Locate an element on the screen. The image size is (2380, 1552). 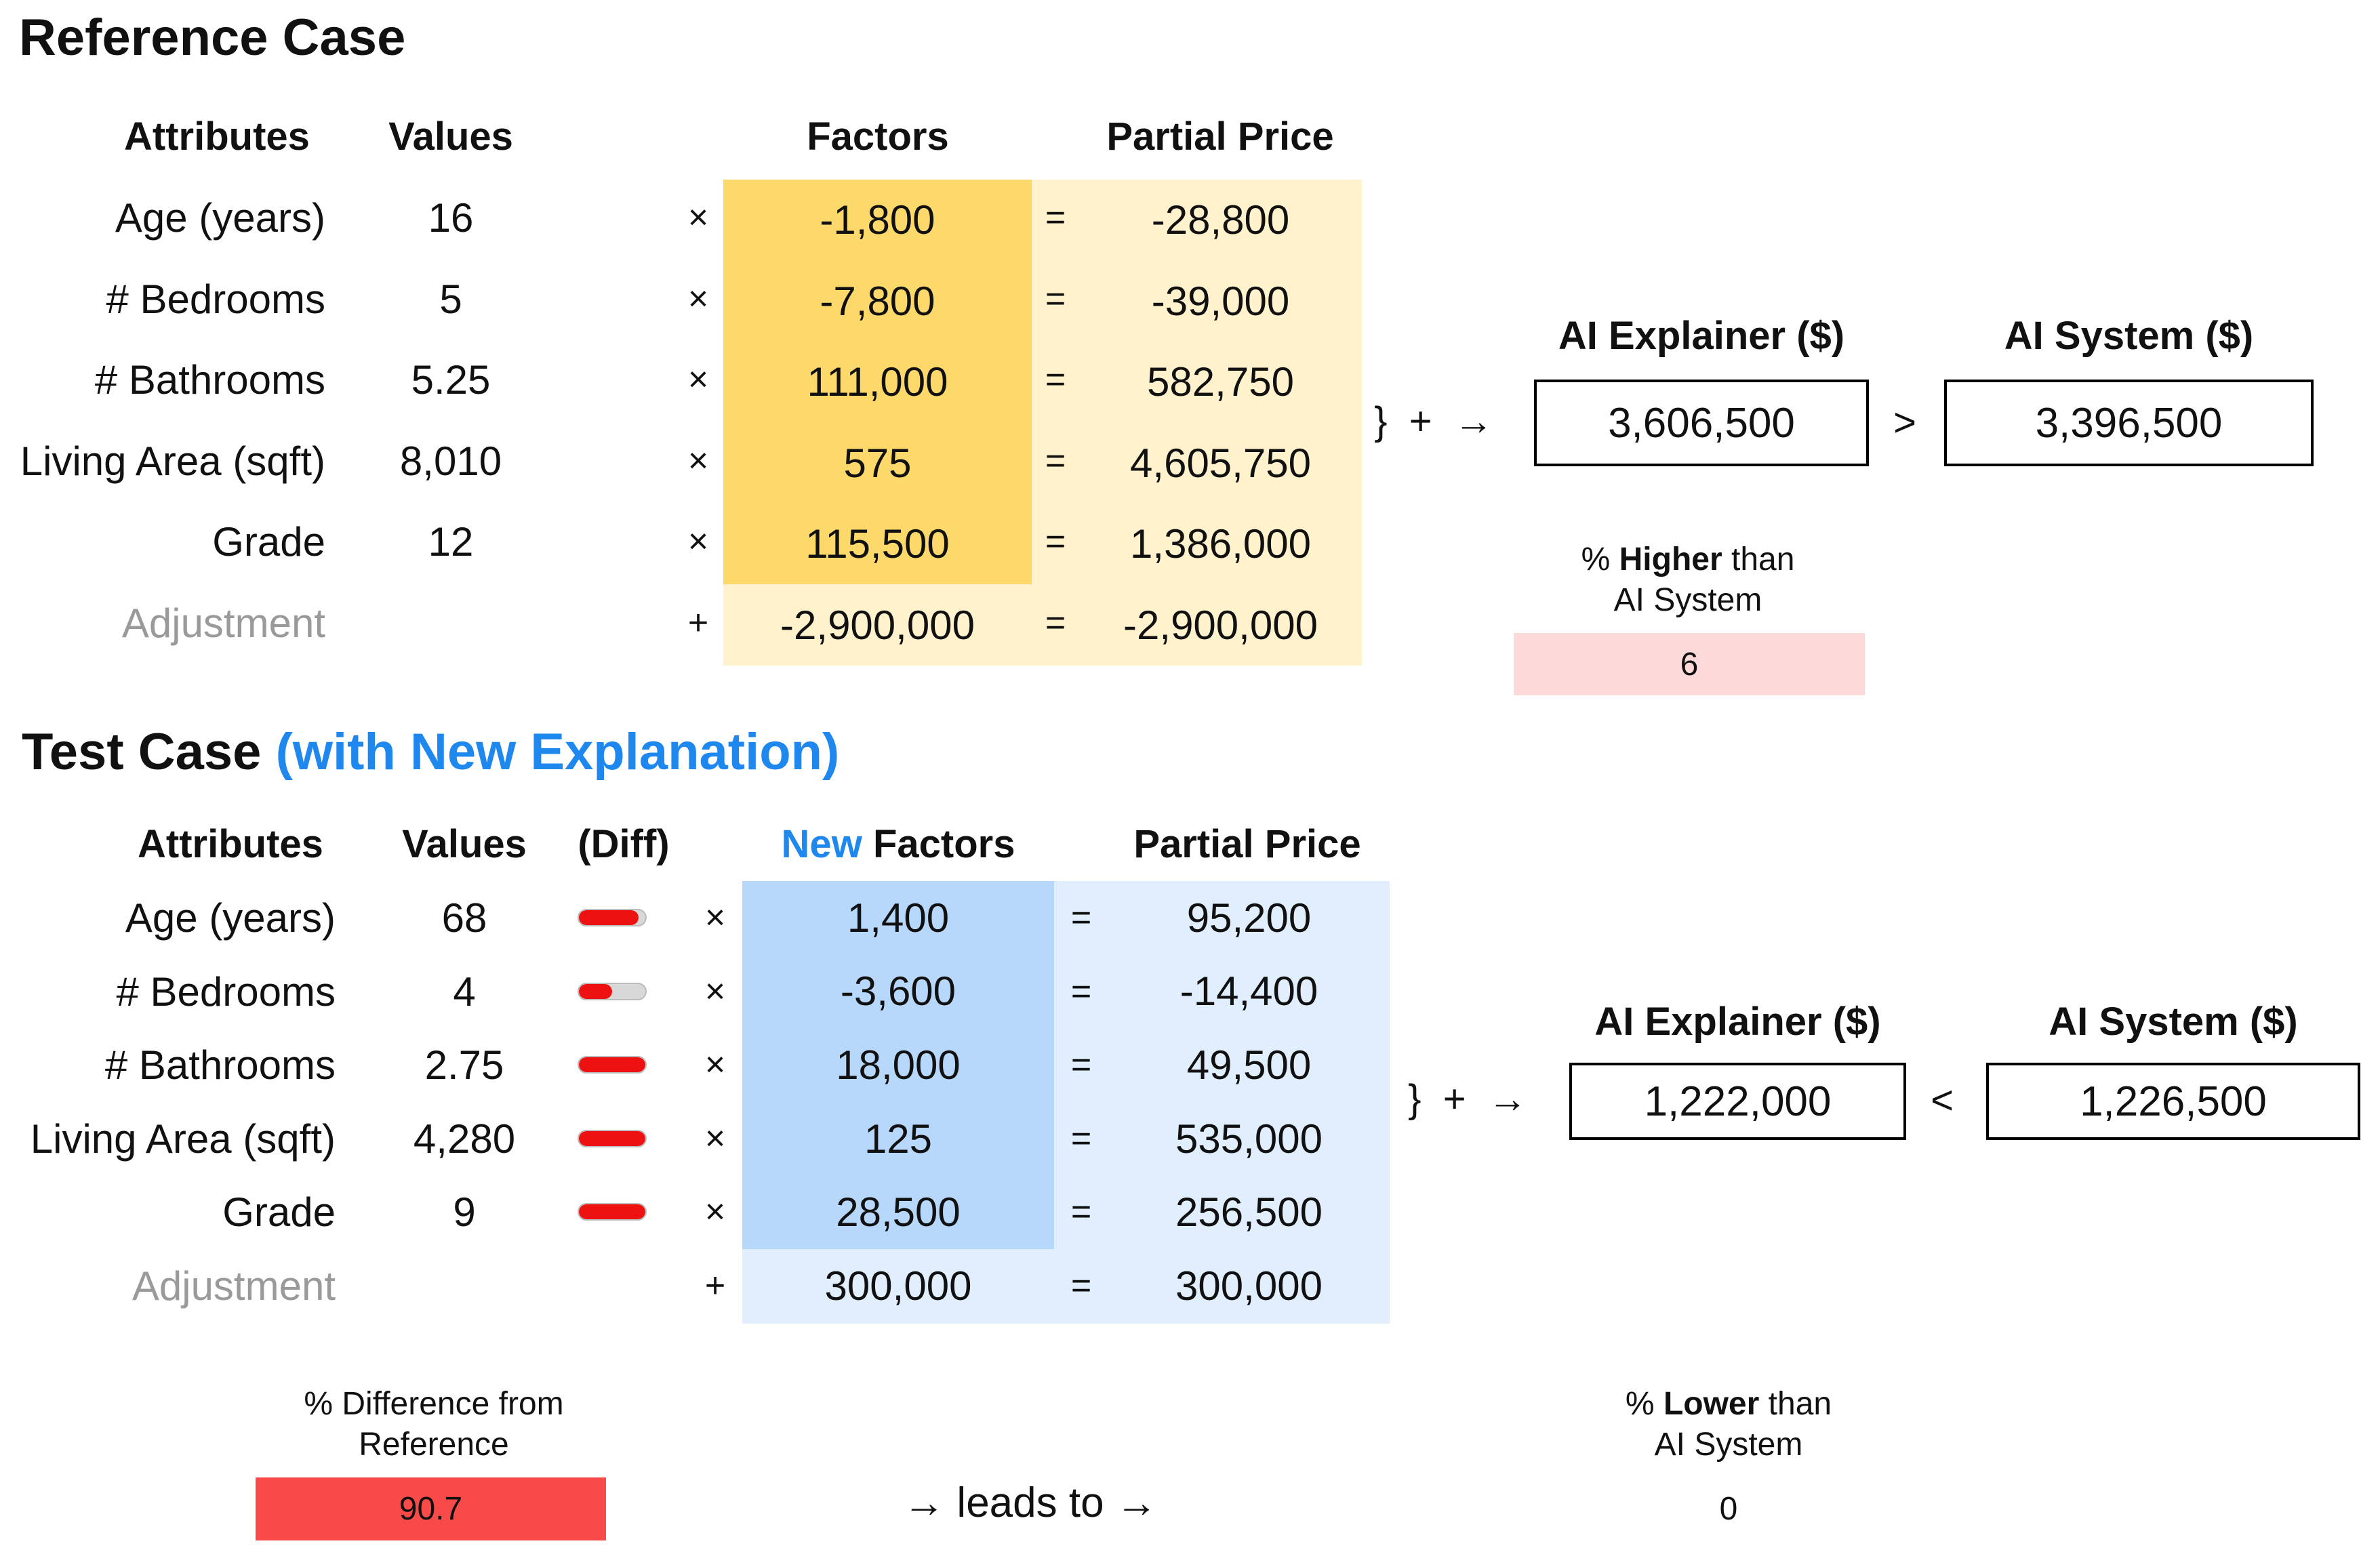
test-header-diff: (Diff) is located at coordinates (624, 844).